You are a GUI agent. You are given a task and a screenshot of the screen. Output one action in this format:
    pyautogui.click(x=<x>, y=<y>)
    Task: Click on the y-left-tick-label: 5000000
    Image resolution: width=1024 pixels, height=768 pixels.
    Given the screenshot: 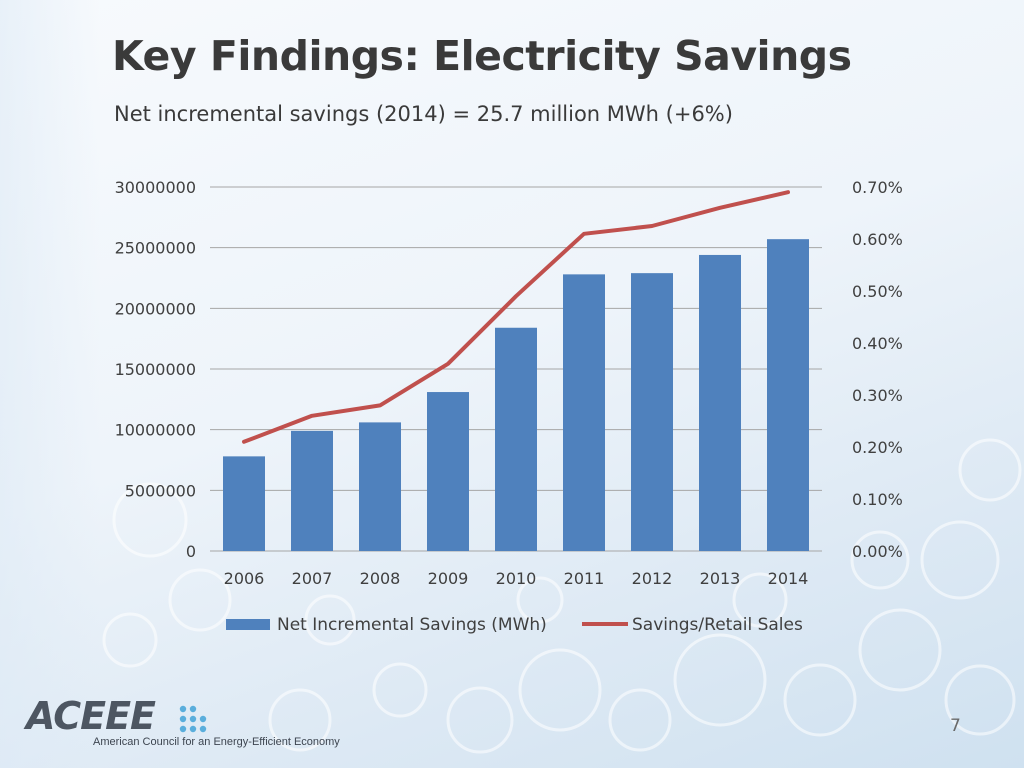 What is the action you would take?
    pyautogui.click(x=160, y=490)
    